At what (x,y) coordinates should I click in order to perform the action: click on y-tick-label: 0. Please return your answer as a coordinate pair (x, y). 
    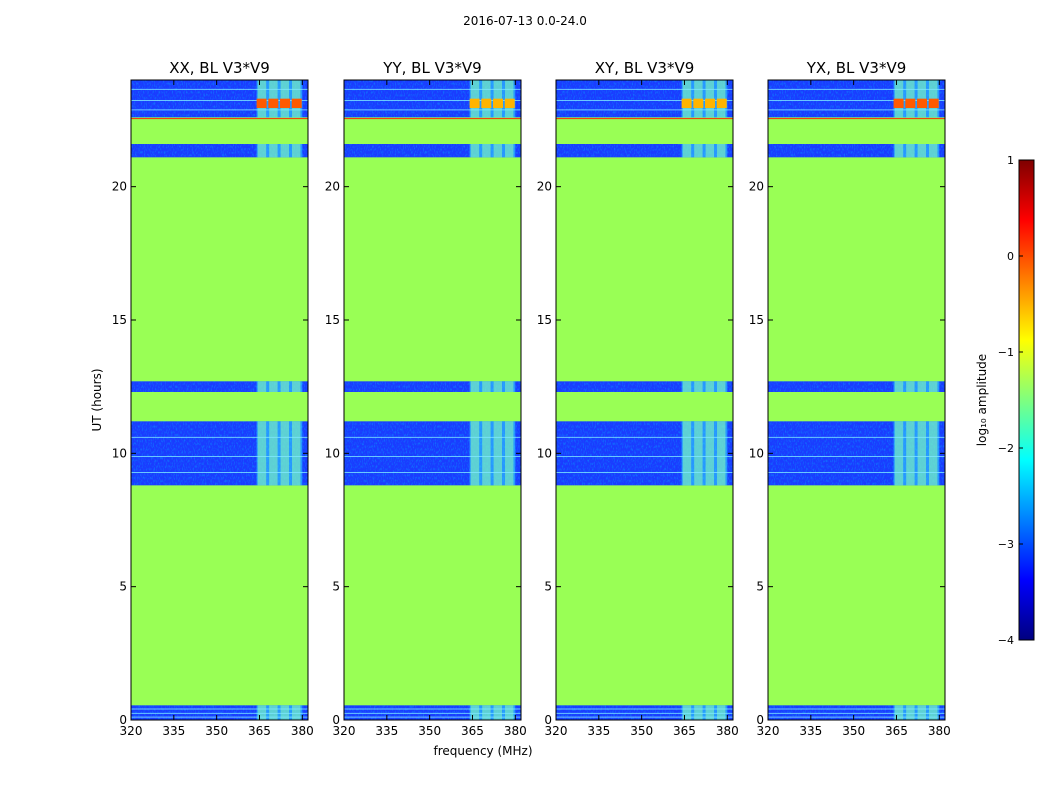
    Looking at the image, I should click on (123, 720).